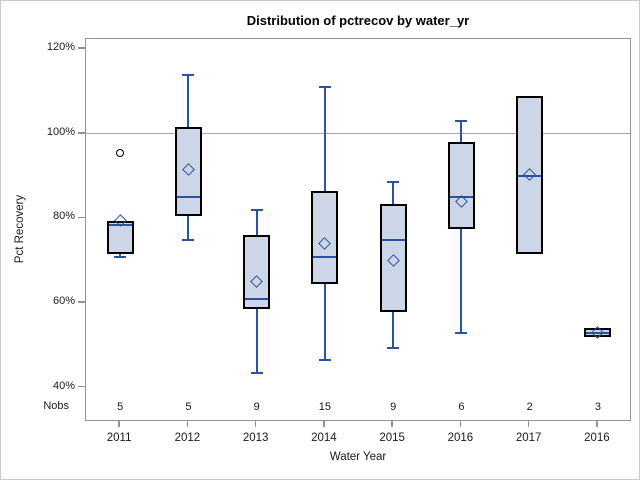  I want to click on x-axis-title: Water Year, so click(358, 457).